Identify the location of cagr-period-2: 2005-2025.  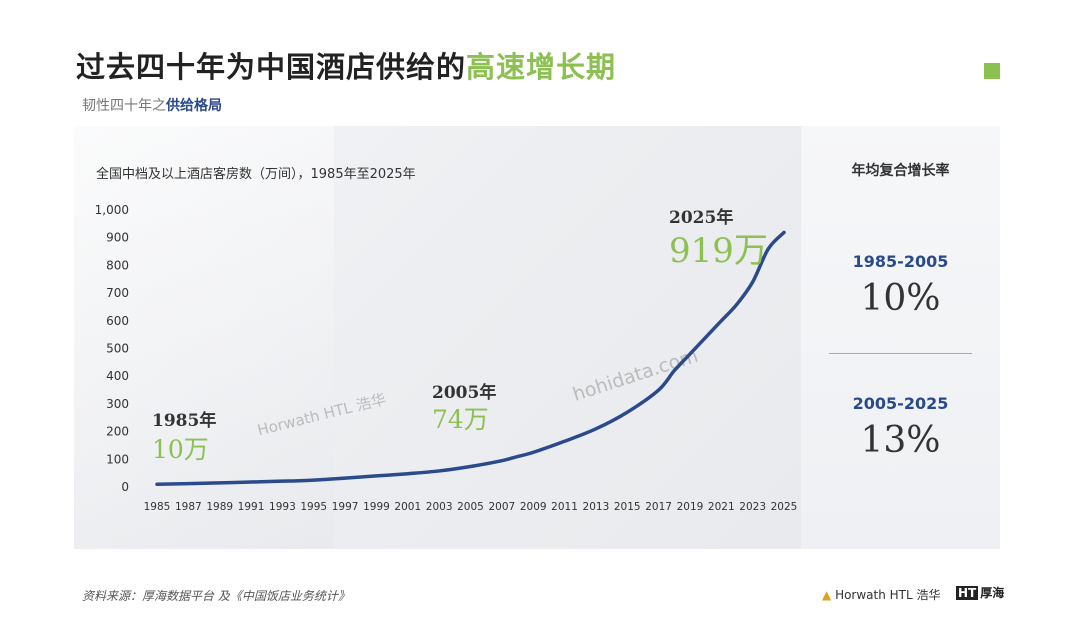
(900, 403).